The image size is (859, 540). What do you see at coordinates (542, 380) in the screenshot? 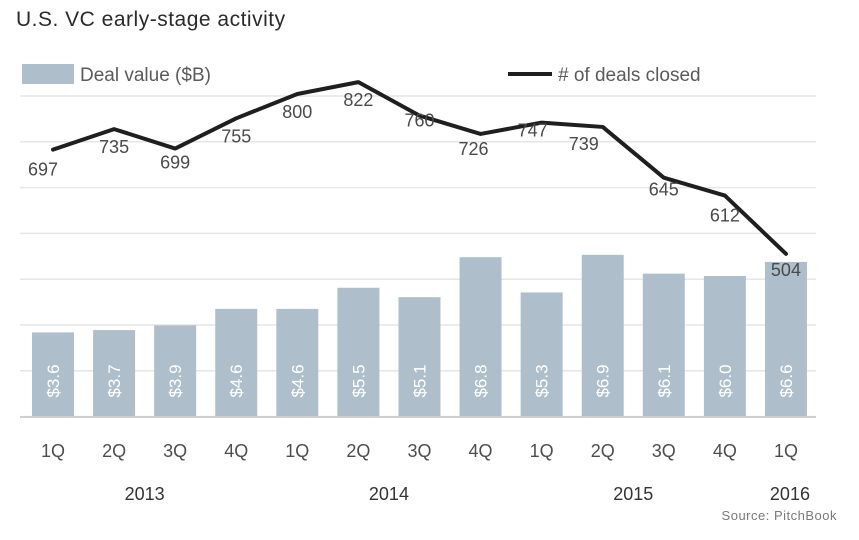
I see `bar-value-label: $5.3` at bounding box center [542, 380].